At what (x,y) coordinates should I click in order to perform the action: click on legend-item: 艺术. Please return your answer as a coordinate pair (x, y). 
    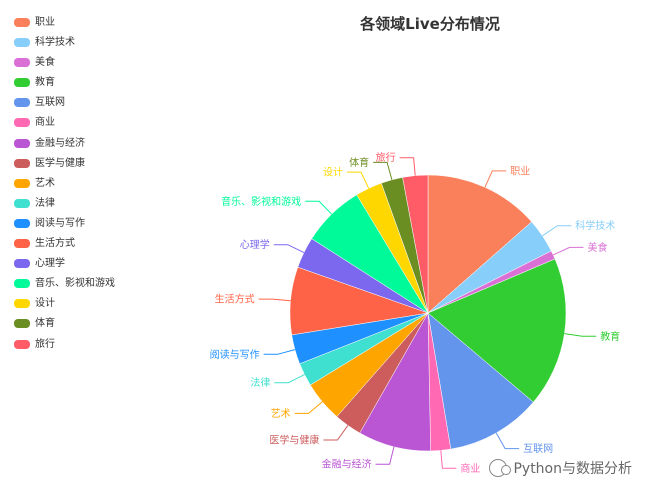
    Looking at the image, I should click on (84, 185).